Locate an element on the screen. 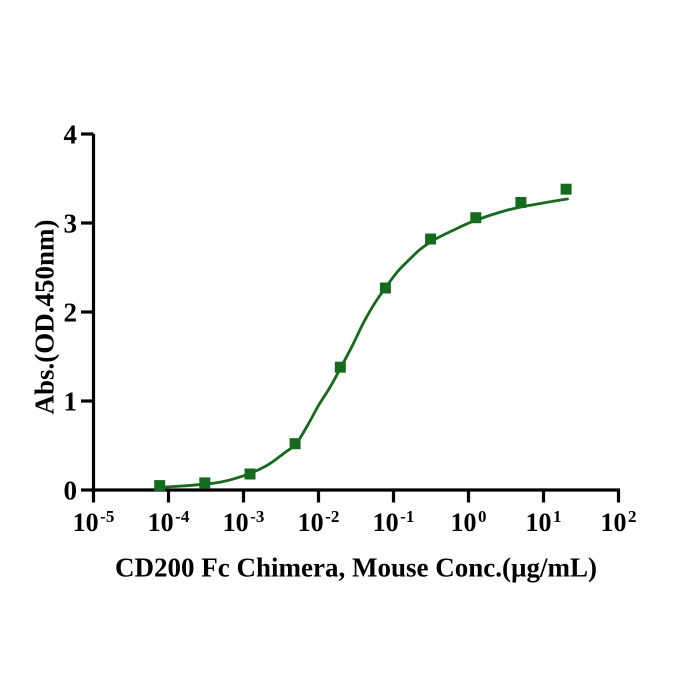  x-axis-title: CD200 Fc Chimera, Mouse Conc.(µg/mL) is located at coordinates (356, 567).